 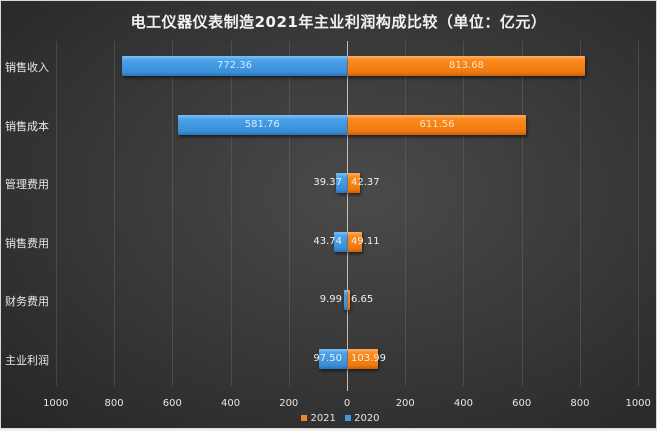 I want to click on data-label-2020: 772.36, so click(x=235, y=65).